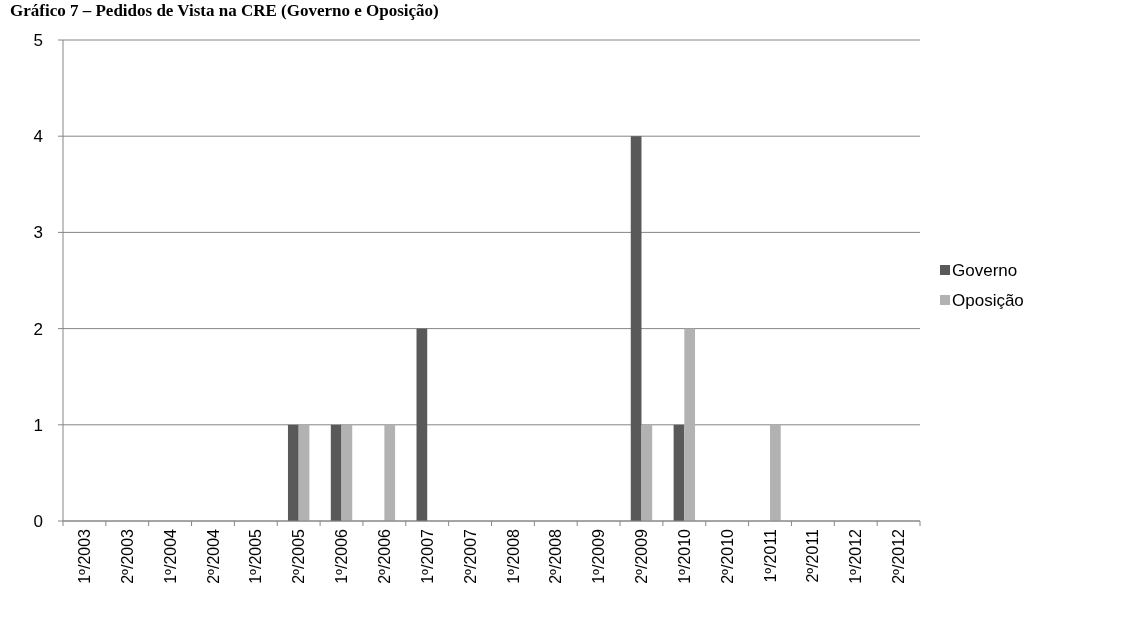 The width and height of the screenshot is (1129, 637). I want to click on x-tick-label: 1º/2011, so click(770, 555).